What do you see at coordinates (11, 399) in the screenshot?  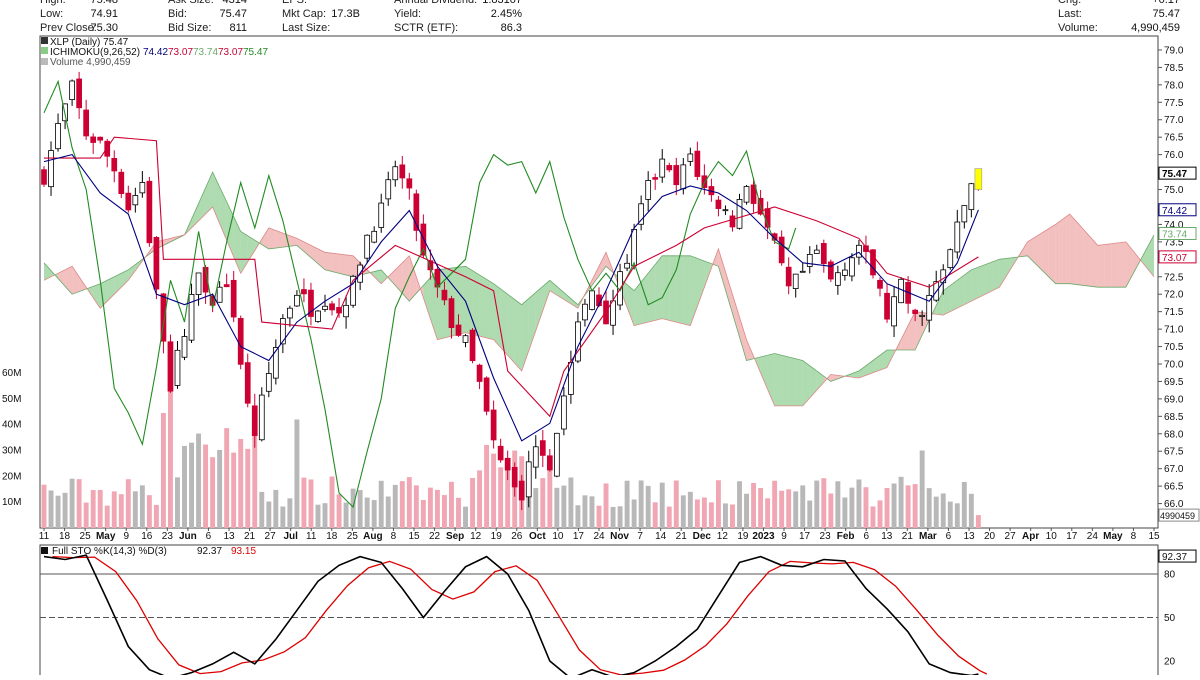 I see `volume-tick-label: 50M` at bounding box center [11, 399].